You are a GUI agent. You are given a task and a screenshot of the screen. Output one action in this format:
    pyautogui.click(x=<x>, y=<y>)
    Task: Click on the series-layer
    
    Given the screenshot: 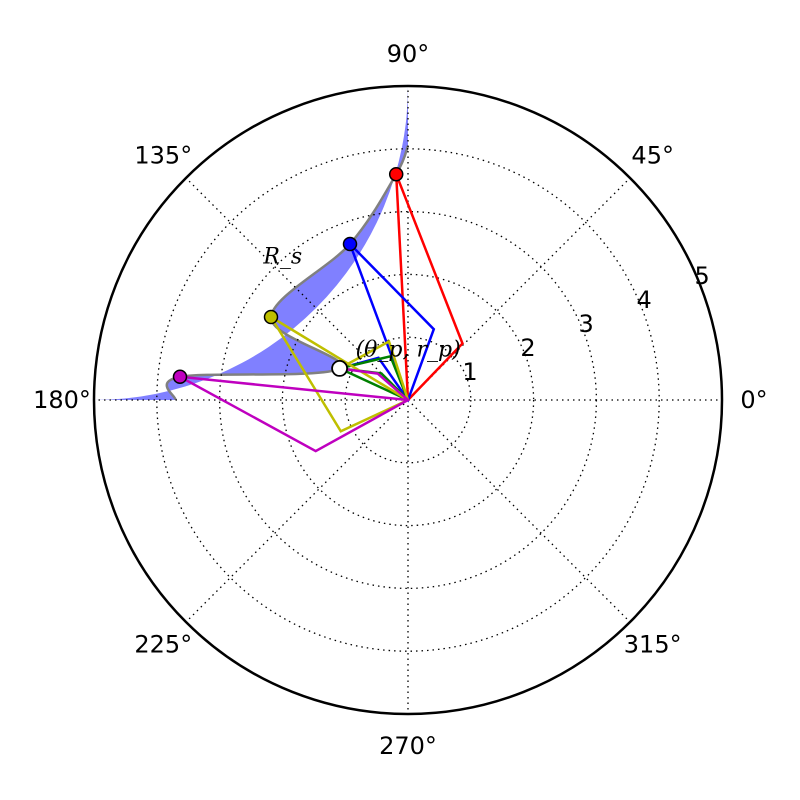 What is the action you would take?
    pyautogui.click(x=321, y=313)
    